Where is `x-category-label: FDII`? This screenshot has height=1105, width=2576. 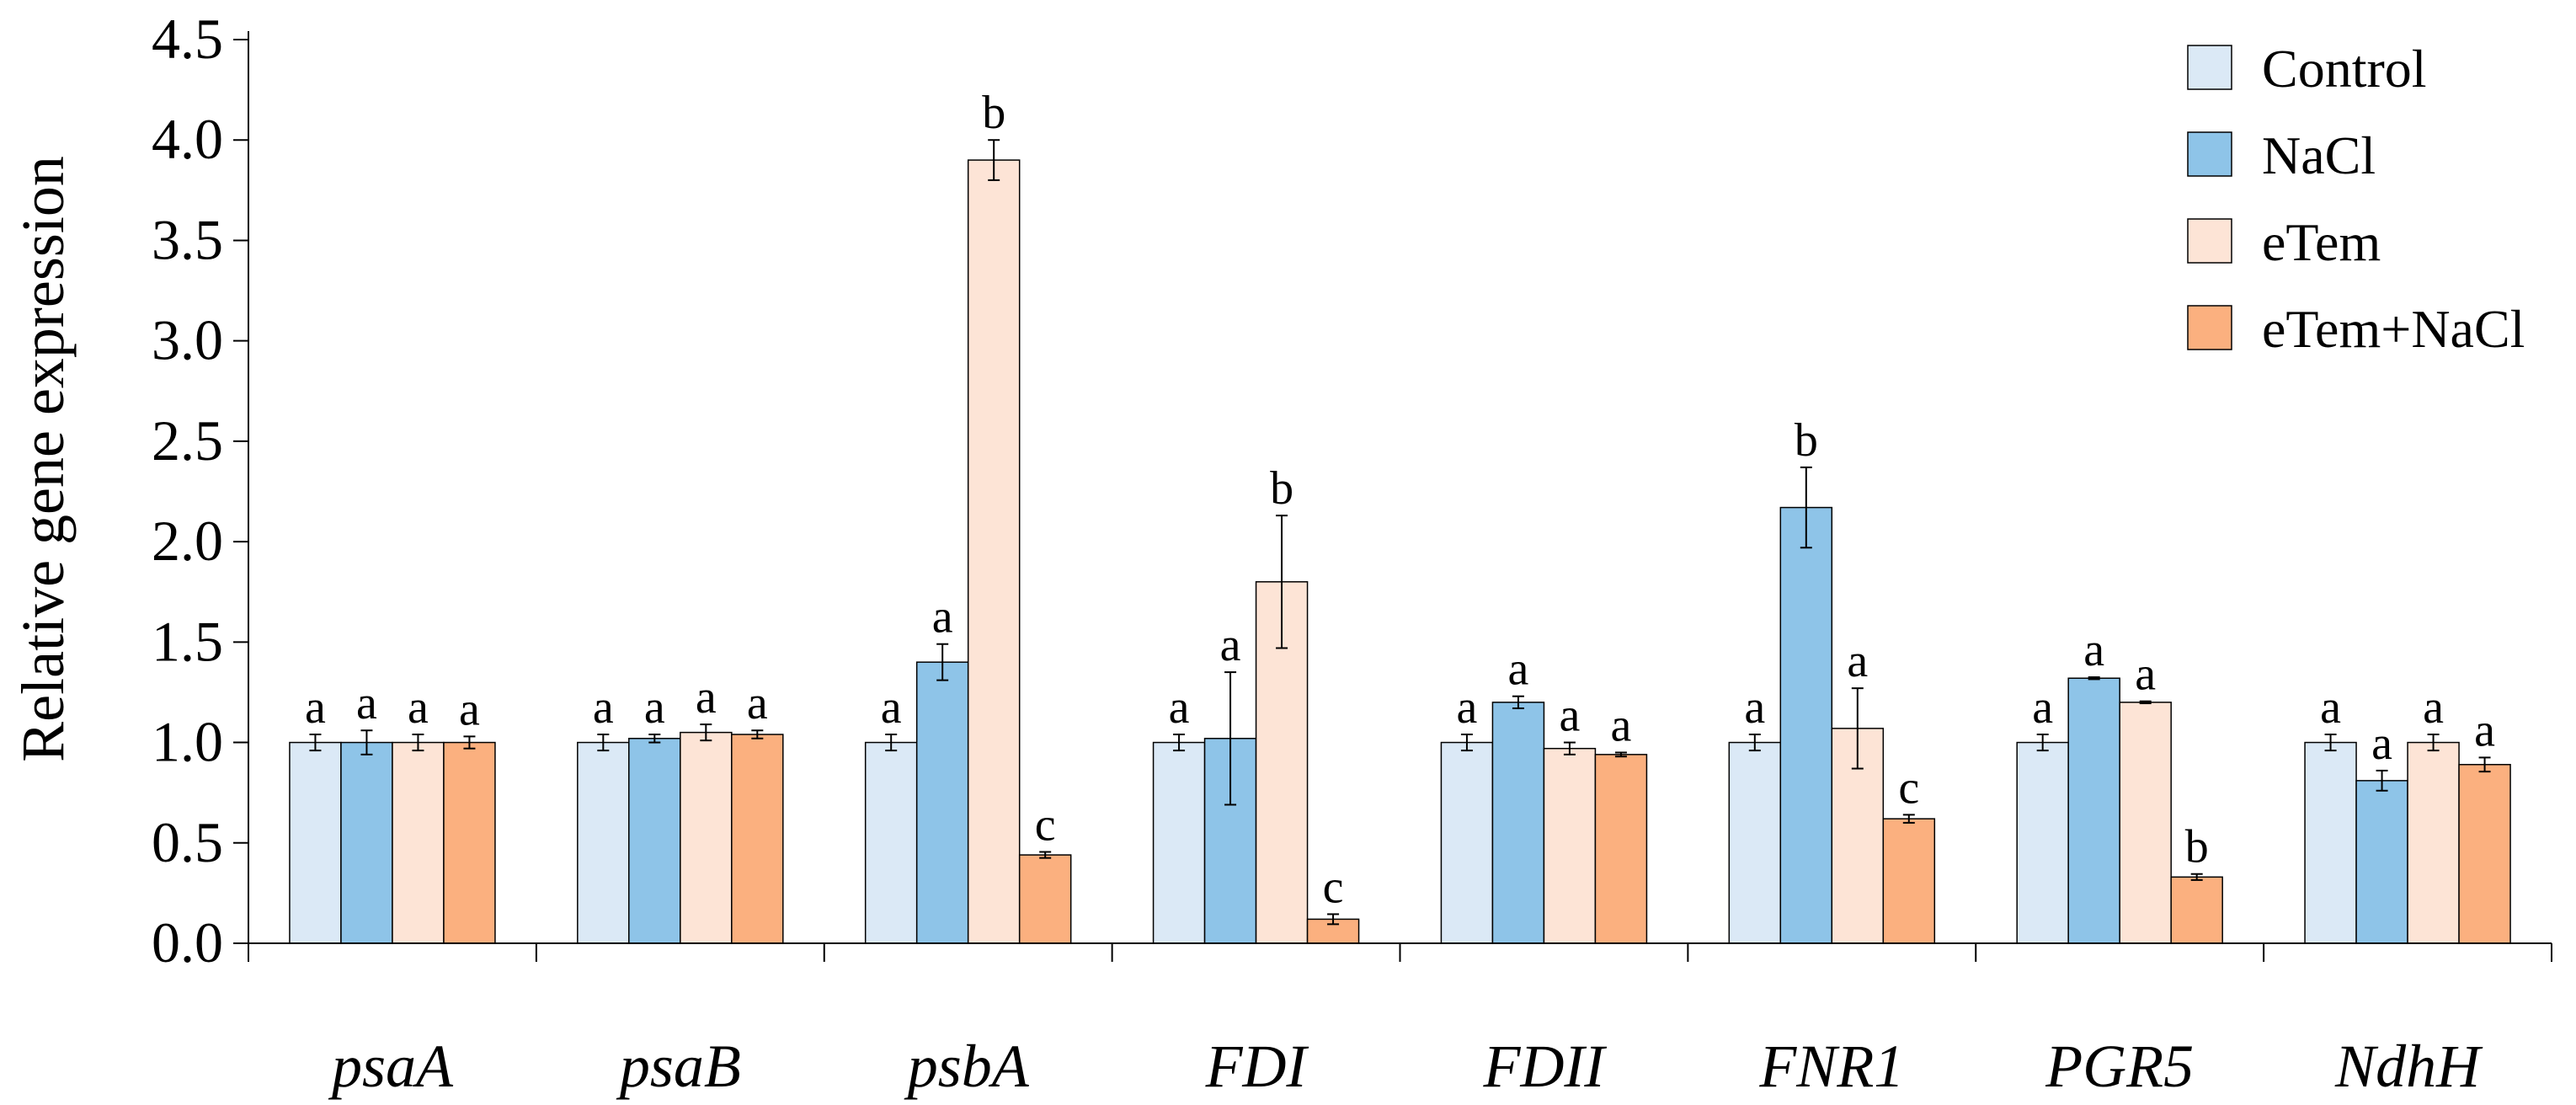
x-category-label: FDII is located at coordinates (1544, 1067).